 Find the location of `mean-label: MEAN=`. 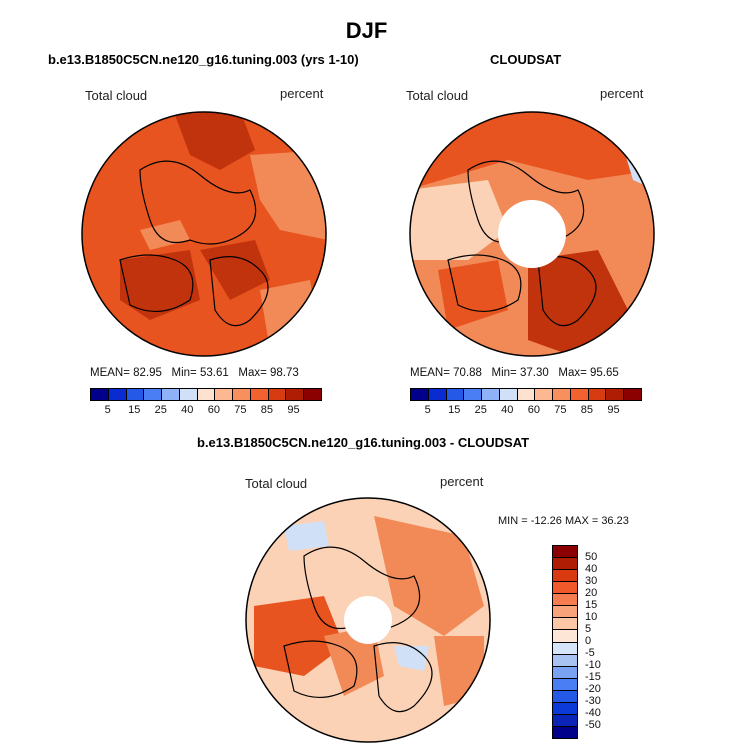

mean-label: MEAN= is located at coordinates (110, 373).